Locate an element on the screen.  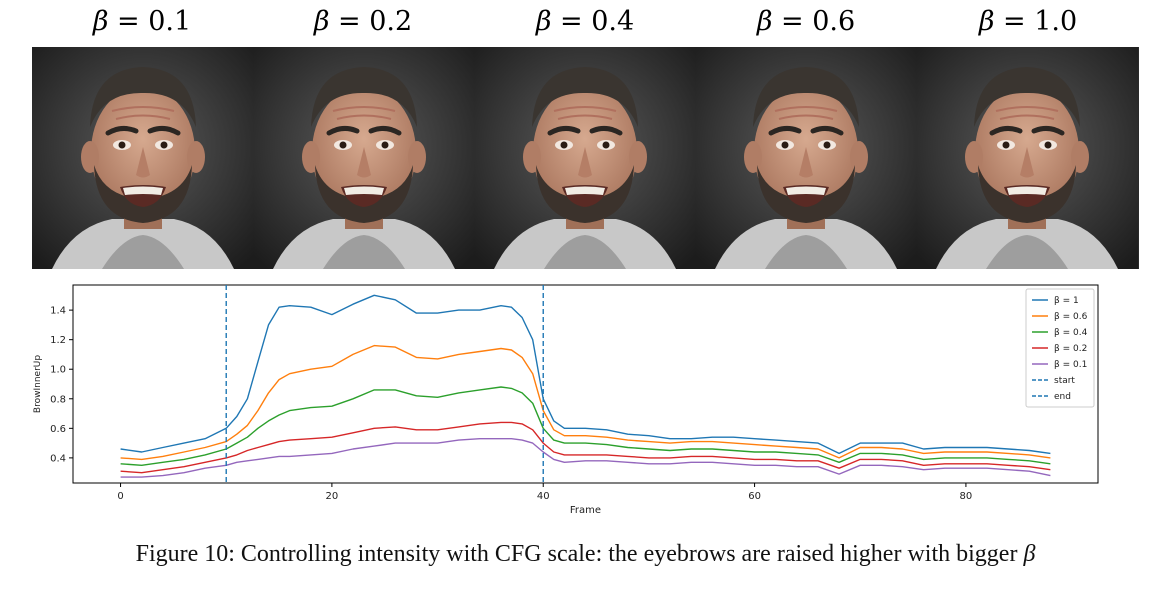
y-tick-label: 0.8 is located at coordinates (58, 399).